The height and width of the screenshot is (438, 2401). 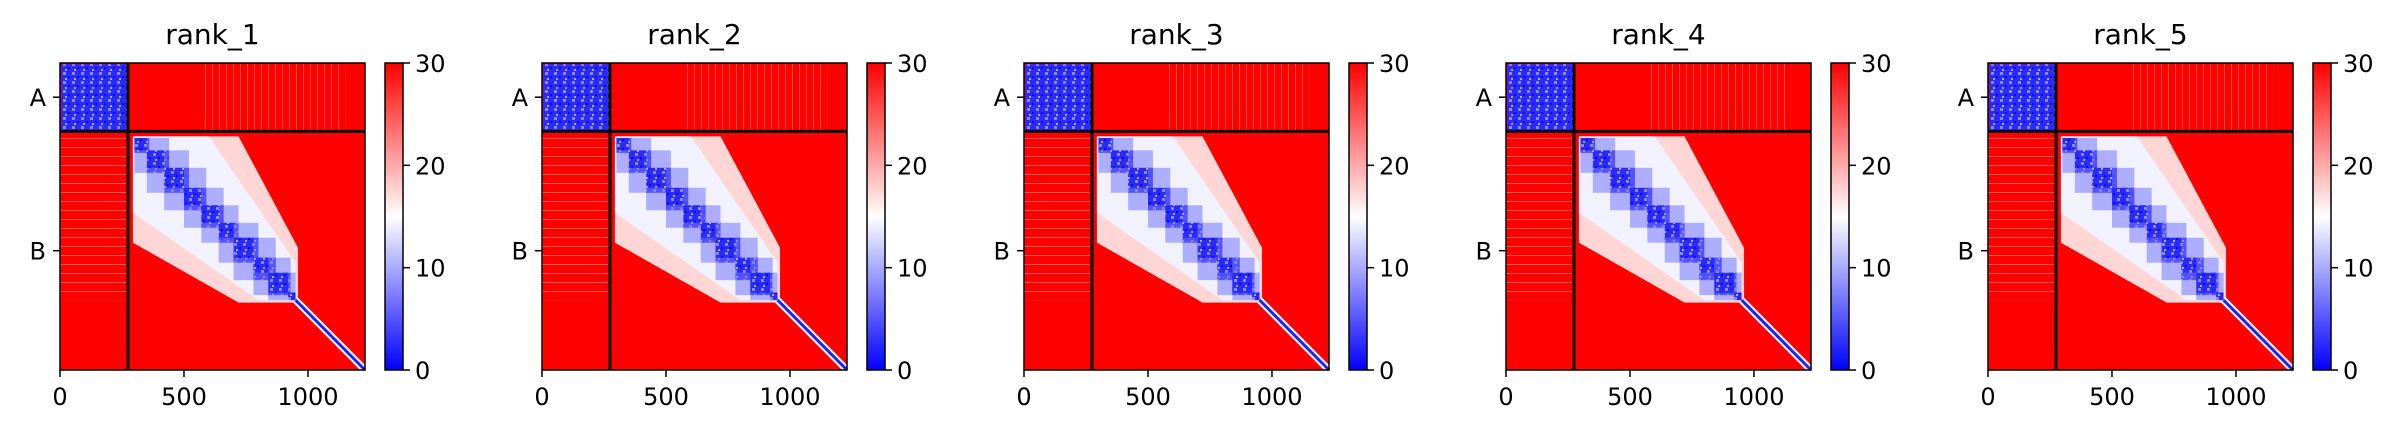 What do you see at coordinates (1658, 34) in the screenshot?
I see `panel-title: rank_4` at bounding box center [1658, 34].